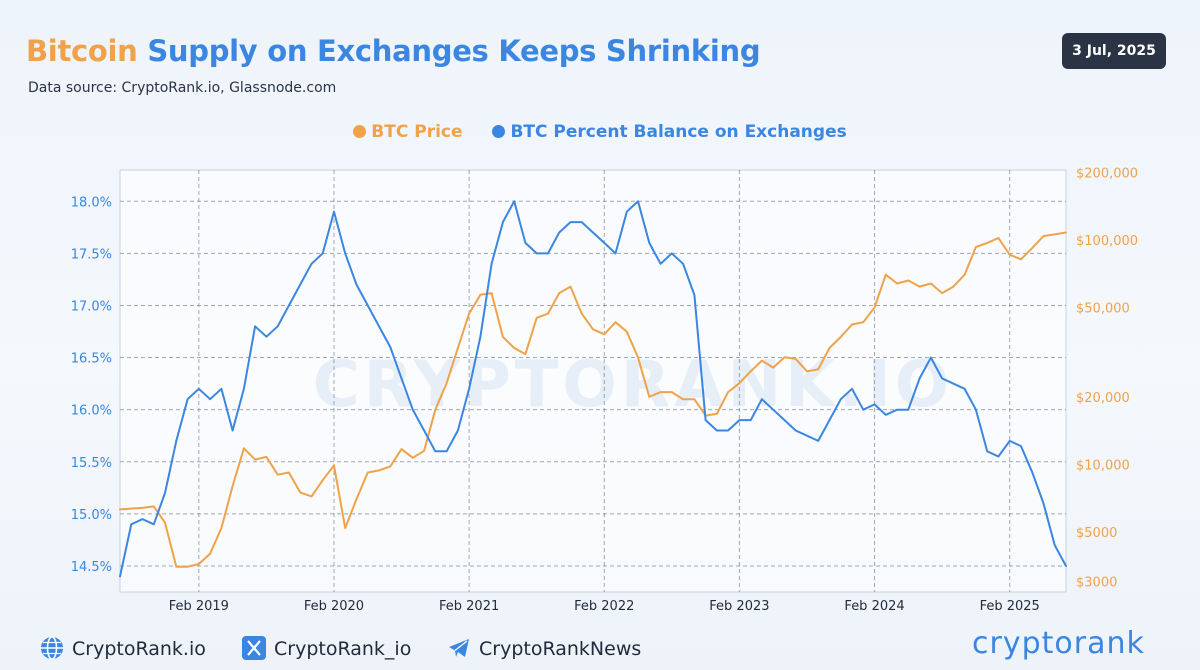 This screenshot has height=670, width=1200. I want to click on x-twitter-icon, so click(254, 650).